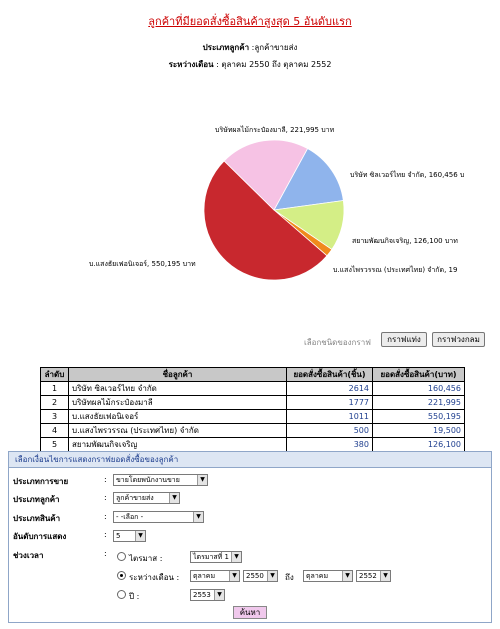  I want to click on units-cell: 1011, so click(329, 416).